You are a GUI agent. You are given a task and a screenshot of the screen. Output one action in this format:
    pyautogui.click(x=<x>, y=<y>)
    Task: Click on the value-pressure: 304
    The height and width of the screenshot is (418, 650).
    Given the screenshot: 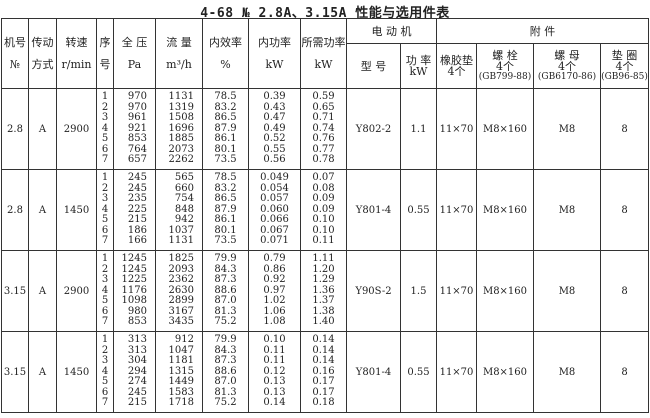 What is the action you would take?
    pyautogui.click(x=137, y=361)
    